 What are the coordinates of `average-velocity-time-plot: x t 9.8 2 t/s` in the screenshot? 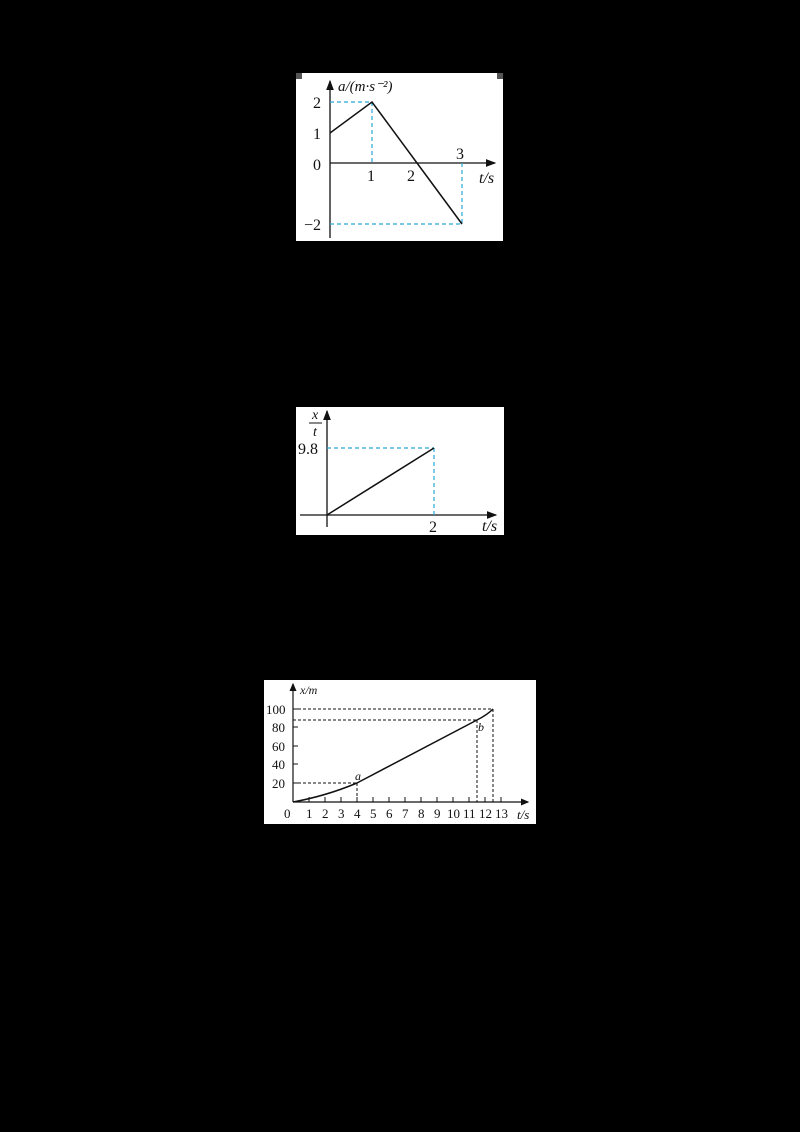 It's located at (398, 471).